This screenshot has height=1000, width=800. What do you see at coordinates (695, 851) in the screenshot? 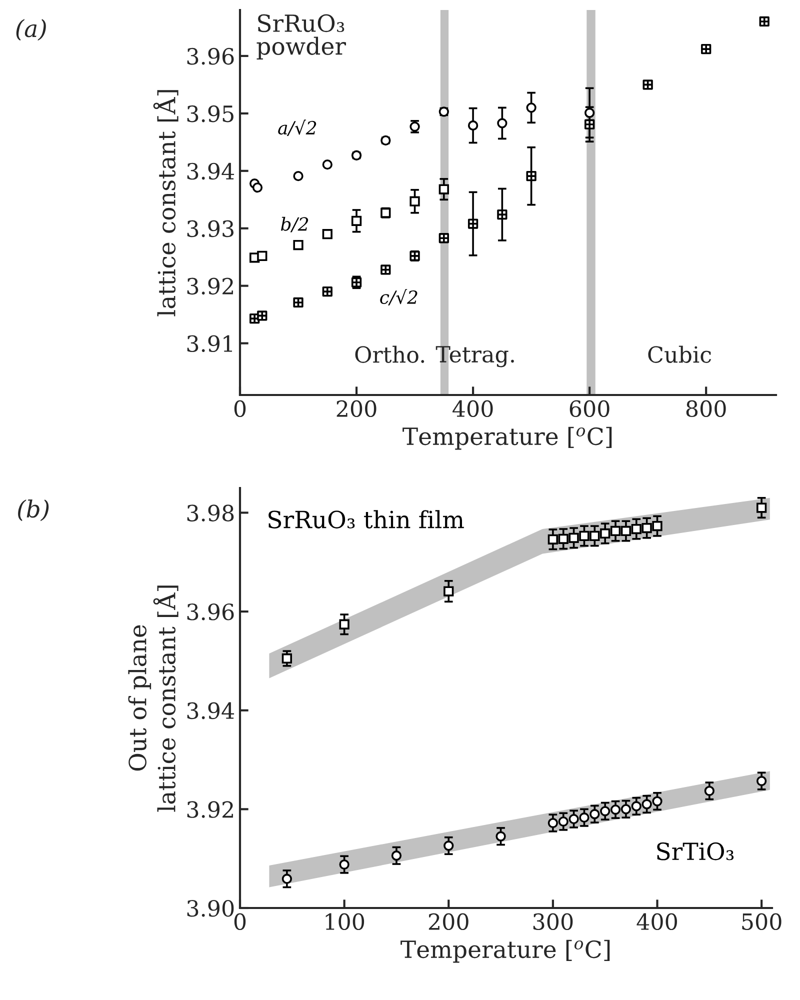
I see `series-label: SrTiO₃` at bounding box center [695, 851].